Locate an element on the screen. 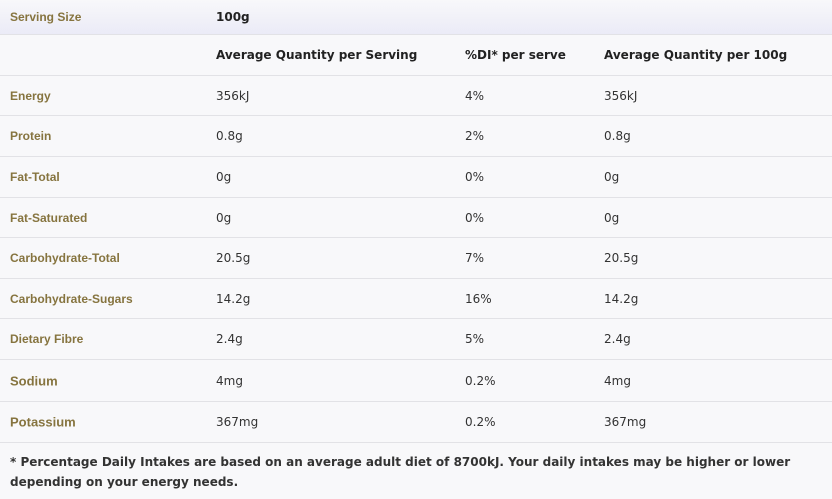 This screenshot has height=499, width=832. table-row: Fat-Saturated 0g 0% 0g is located at coordinates (416, 218).